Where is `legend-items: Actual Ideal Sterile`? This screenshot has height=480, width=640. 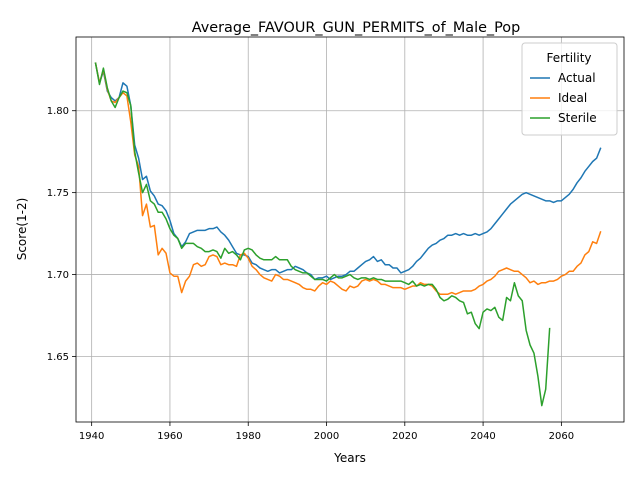
legend-items: Actual Ideal Sterile is located at coordinates (563, 98).